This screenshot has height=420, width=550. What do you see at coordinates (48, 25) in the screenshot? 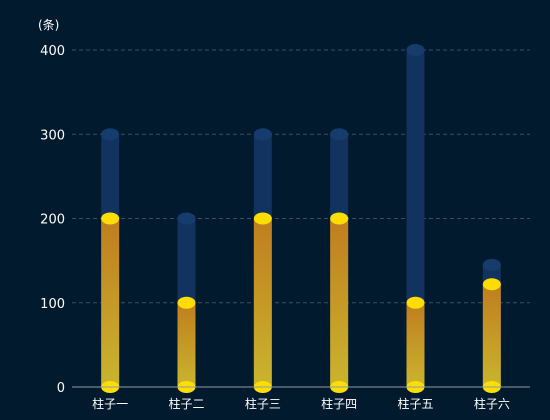
I see `y-axis-unit-label: (条)` at bounding box center [48, 25].